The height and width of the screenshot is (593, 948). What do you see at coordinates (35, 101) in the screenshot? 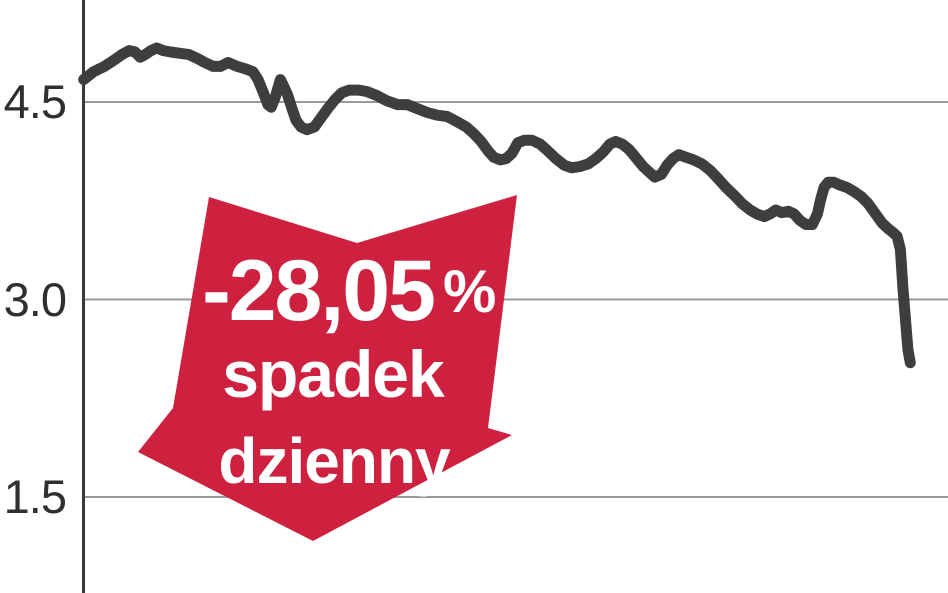
I see `y-tick-4-5: 4.5` at bounding box center [35, 101].